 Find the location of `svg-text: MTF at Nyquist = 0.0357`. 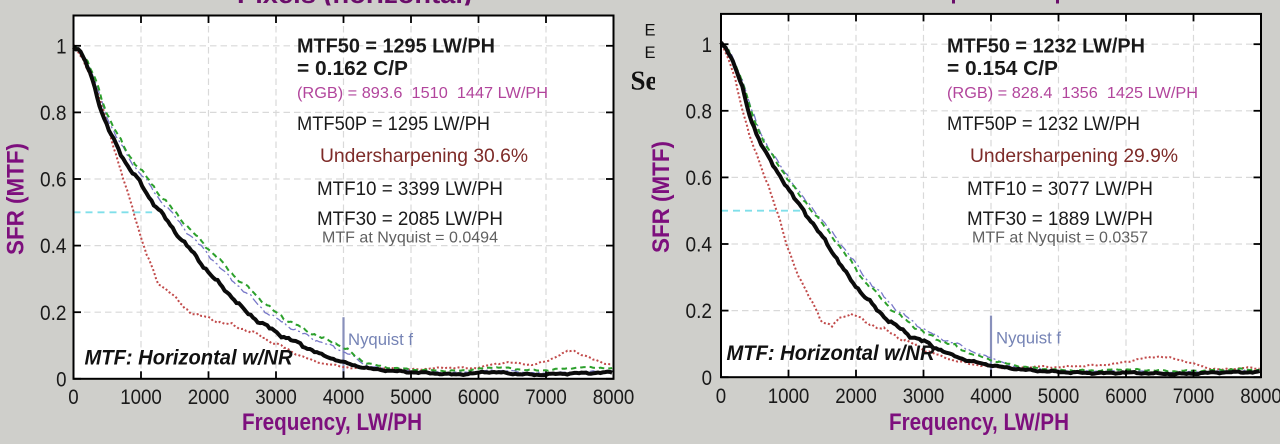

svg-text: MTF at Nyquist = 0.0357 is located at coordinates (1060, 238).